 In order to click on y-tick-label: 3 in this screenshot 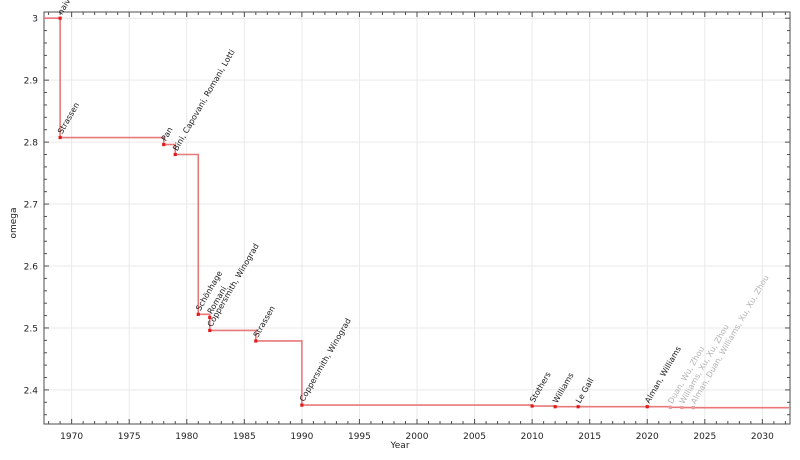, I will do `click(35, 20)`.